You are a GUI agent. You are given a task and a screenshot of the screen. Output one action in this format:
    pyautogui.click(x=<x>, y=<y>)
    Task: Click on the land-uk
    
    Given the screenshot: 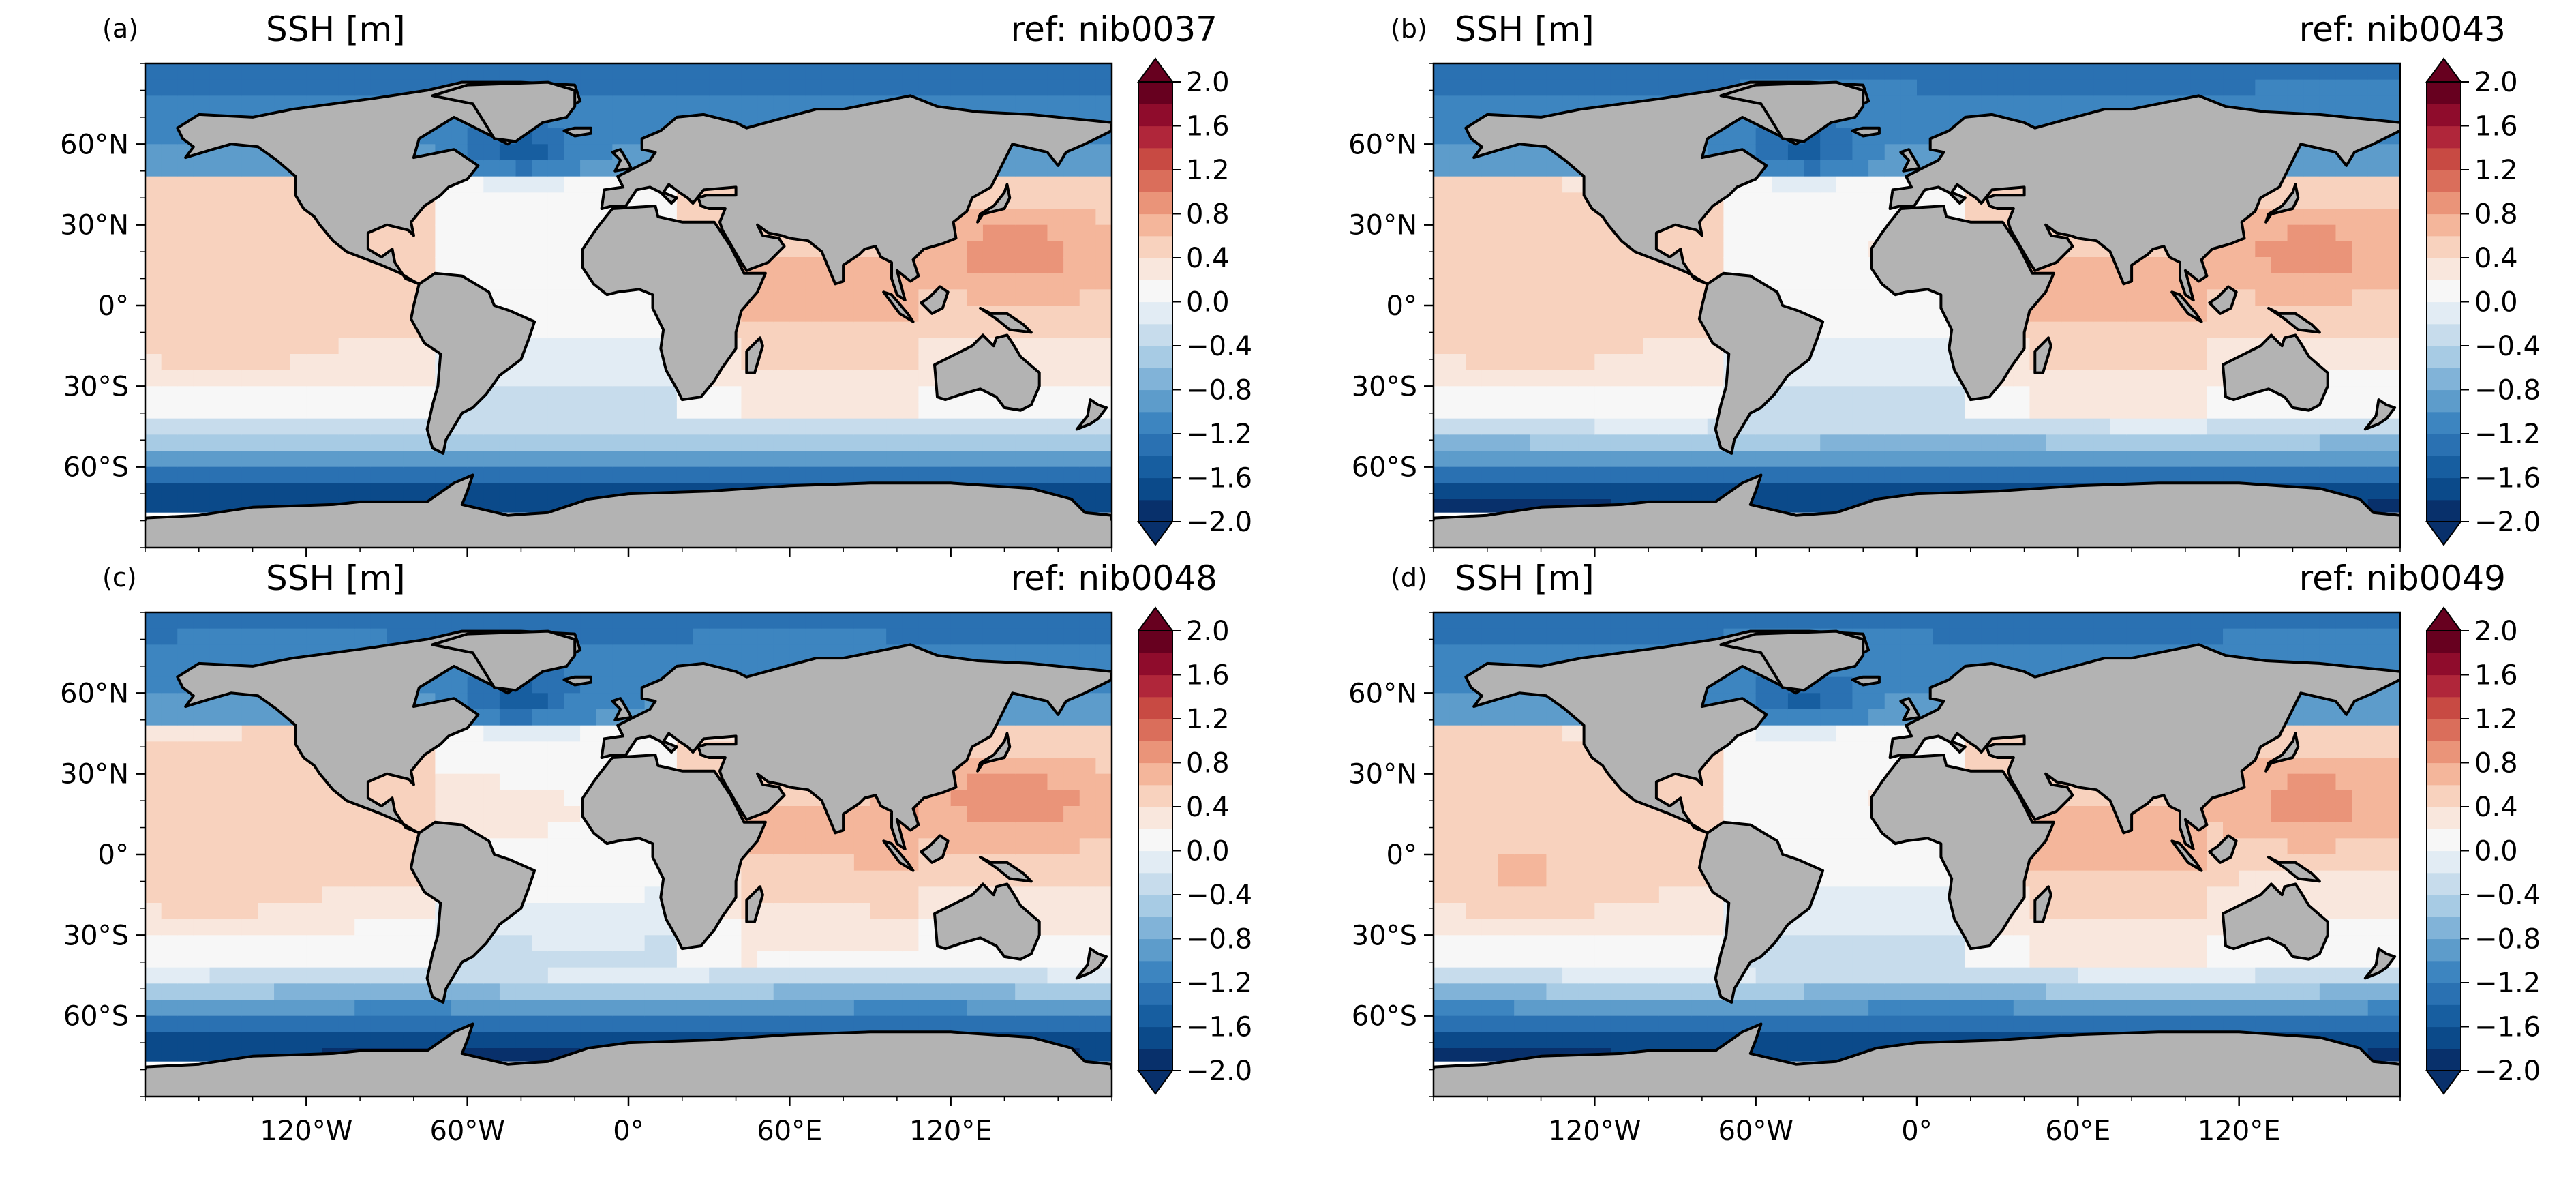 What is the action you would take?
    pyautogui.click(x=1910, y=160)
    